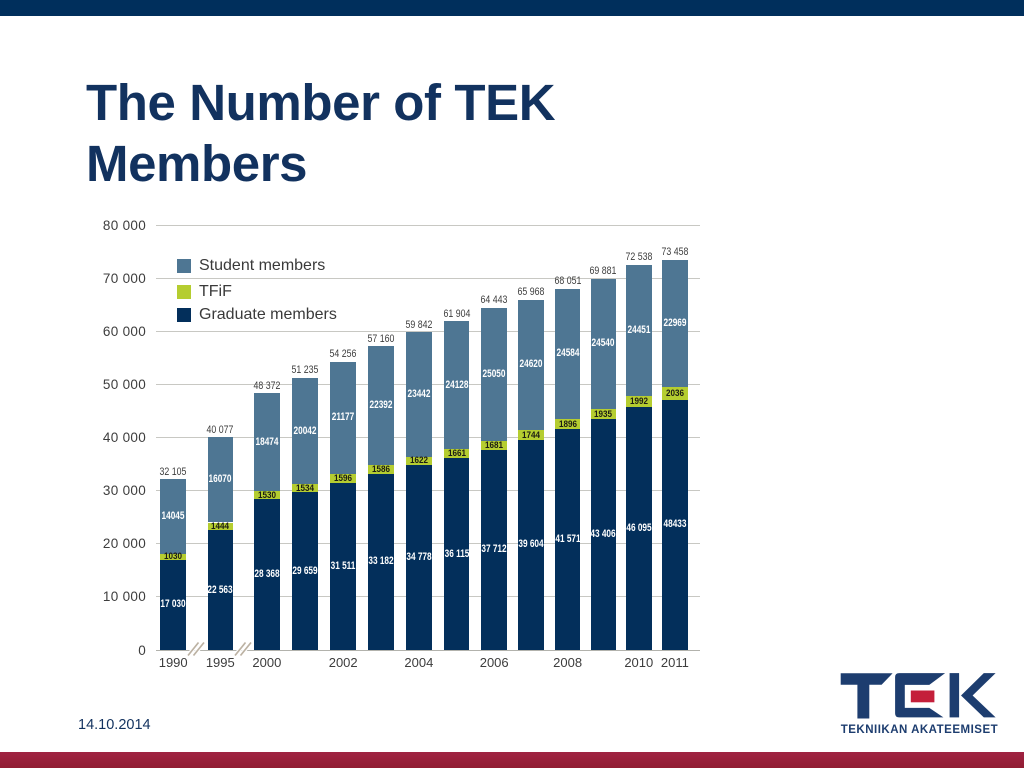 Image resolution: width=1024 pixels, height=768 pixels. Describe the element at coordinates (919, 730) in the screenshot. I see `svg-text: TEKNIIKAN AKATEEMISET` at that location.